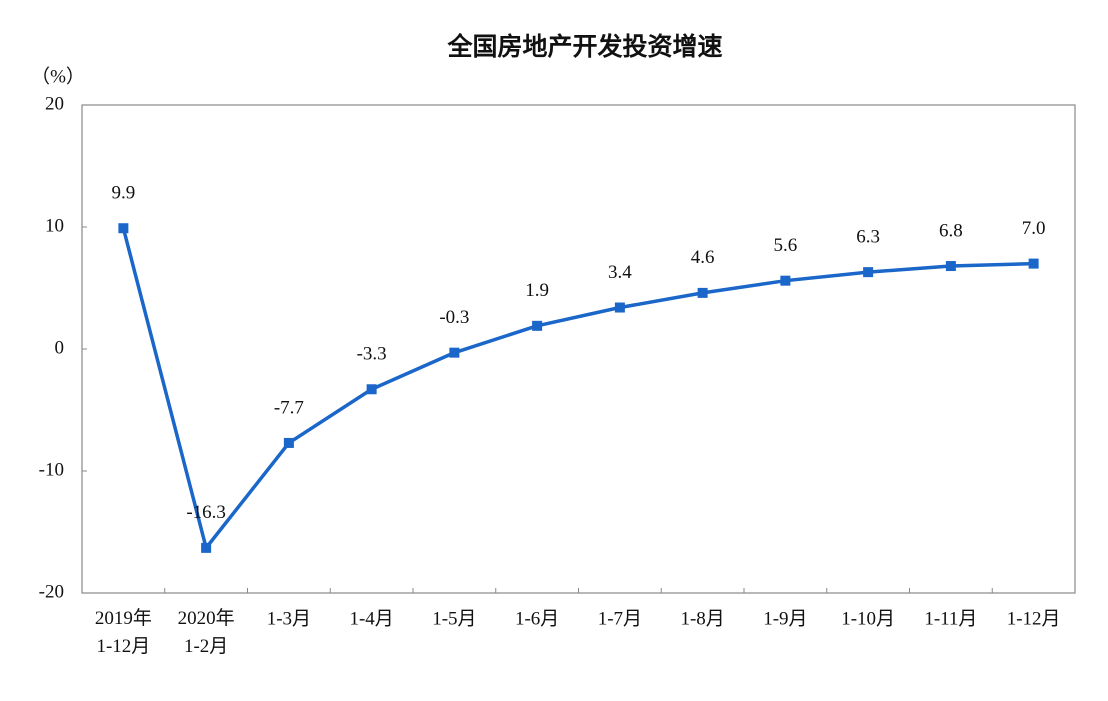 The height and width of the screenshot is (701, 1108). Describe the element at coordinates (54, 103) in the screenshot. I see `y-tick-label: 20` at that location.